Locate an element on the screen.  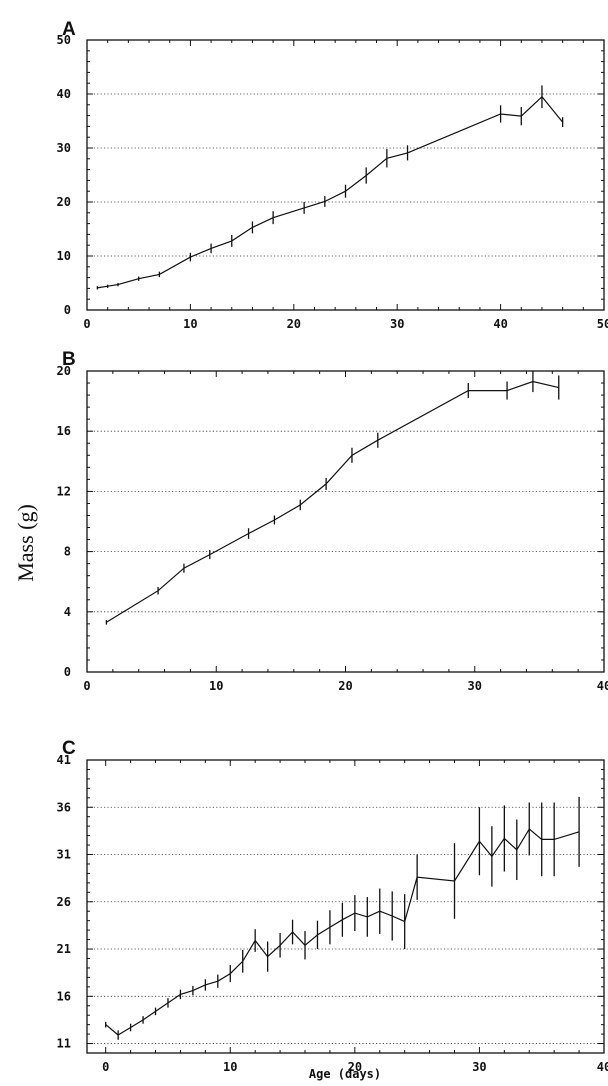
y-tick-label: 50 is located at coordinates (64, 40).